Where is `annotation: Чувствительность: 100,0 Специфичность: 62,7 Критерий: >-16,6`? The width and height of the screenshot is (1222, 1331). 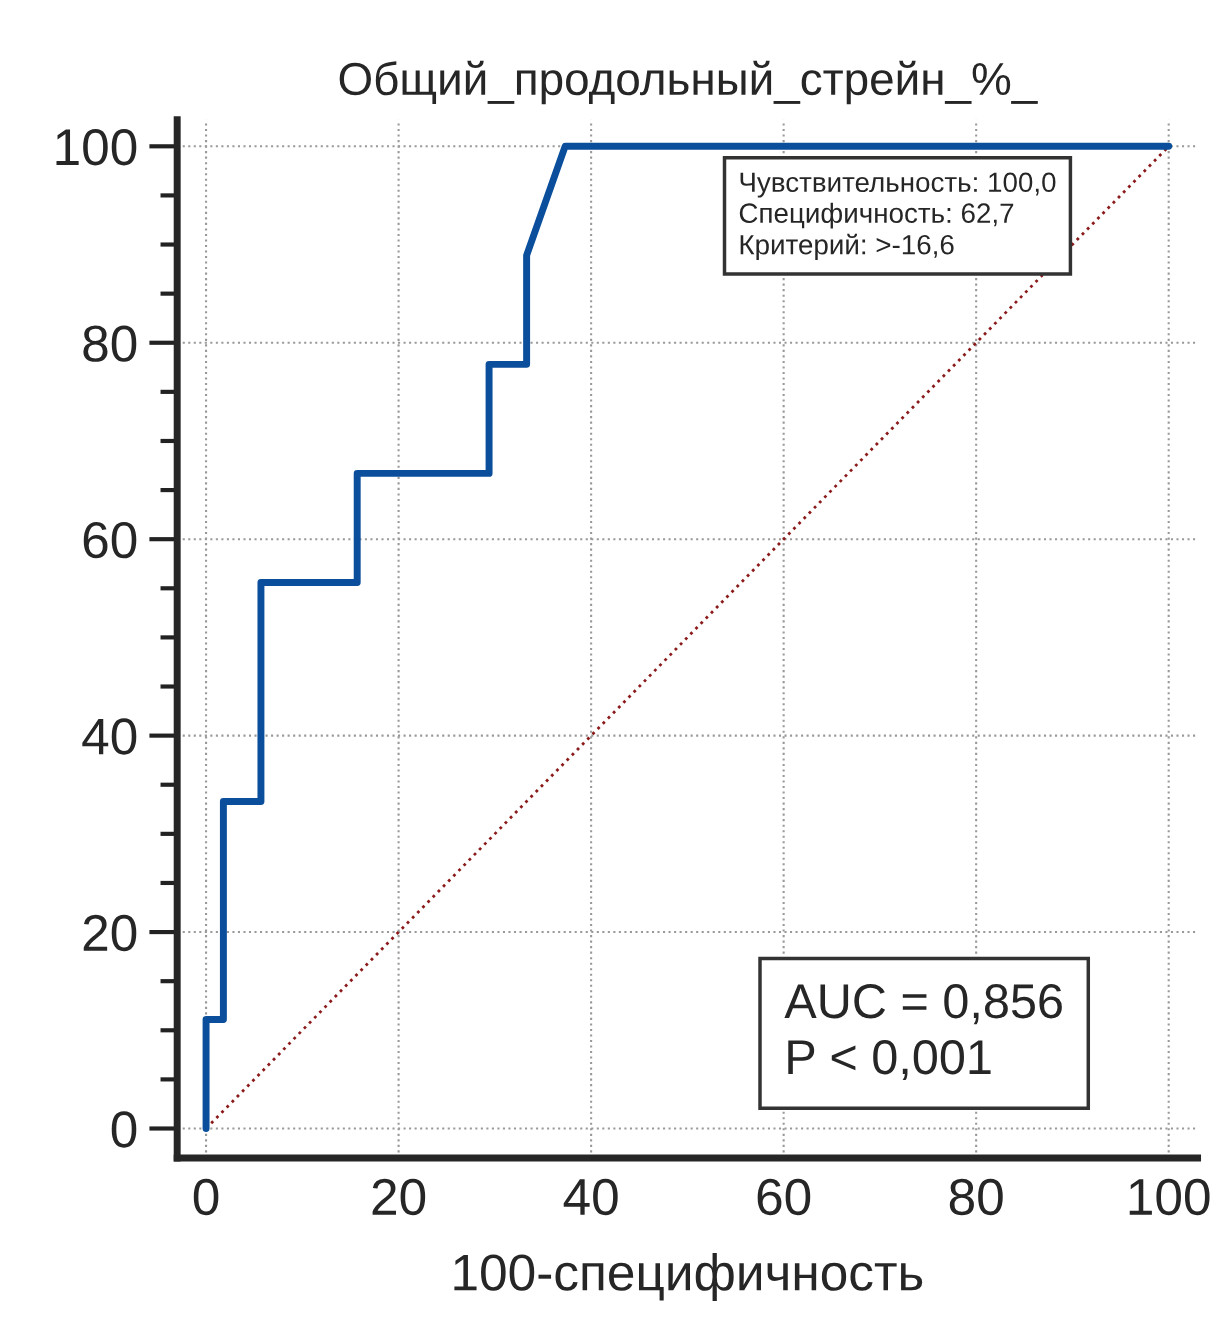
annotation: Чувствительность: 100,0 Специфичность: 62,7 Критерий: >-16,6 is located at coordinates (897, 216).